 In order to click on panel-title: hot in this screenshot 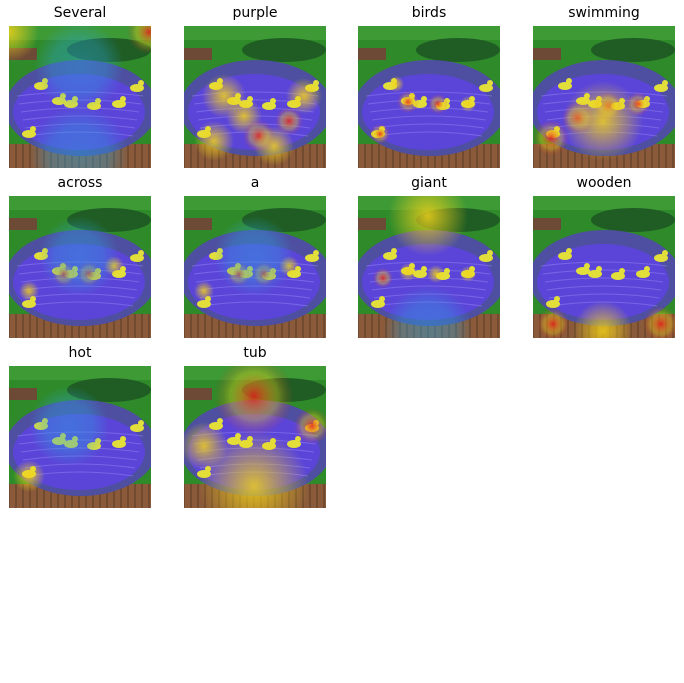, I will do `click(80, 353)`.